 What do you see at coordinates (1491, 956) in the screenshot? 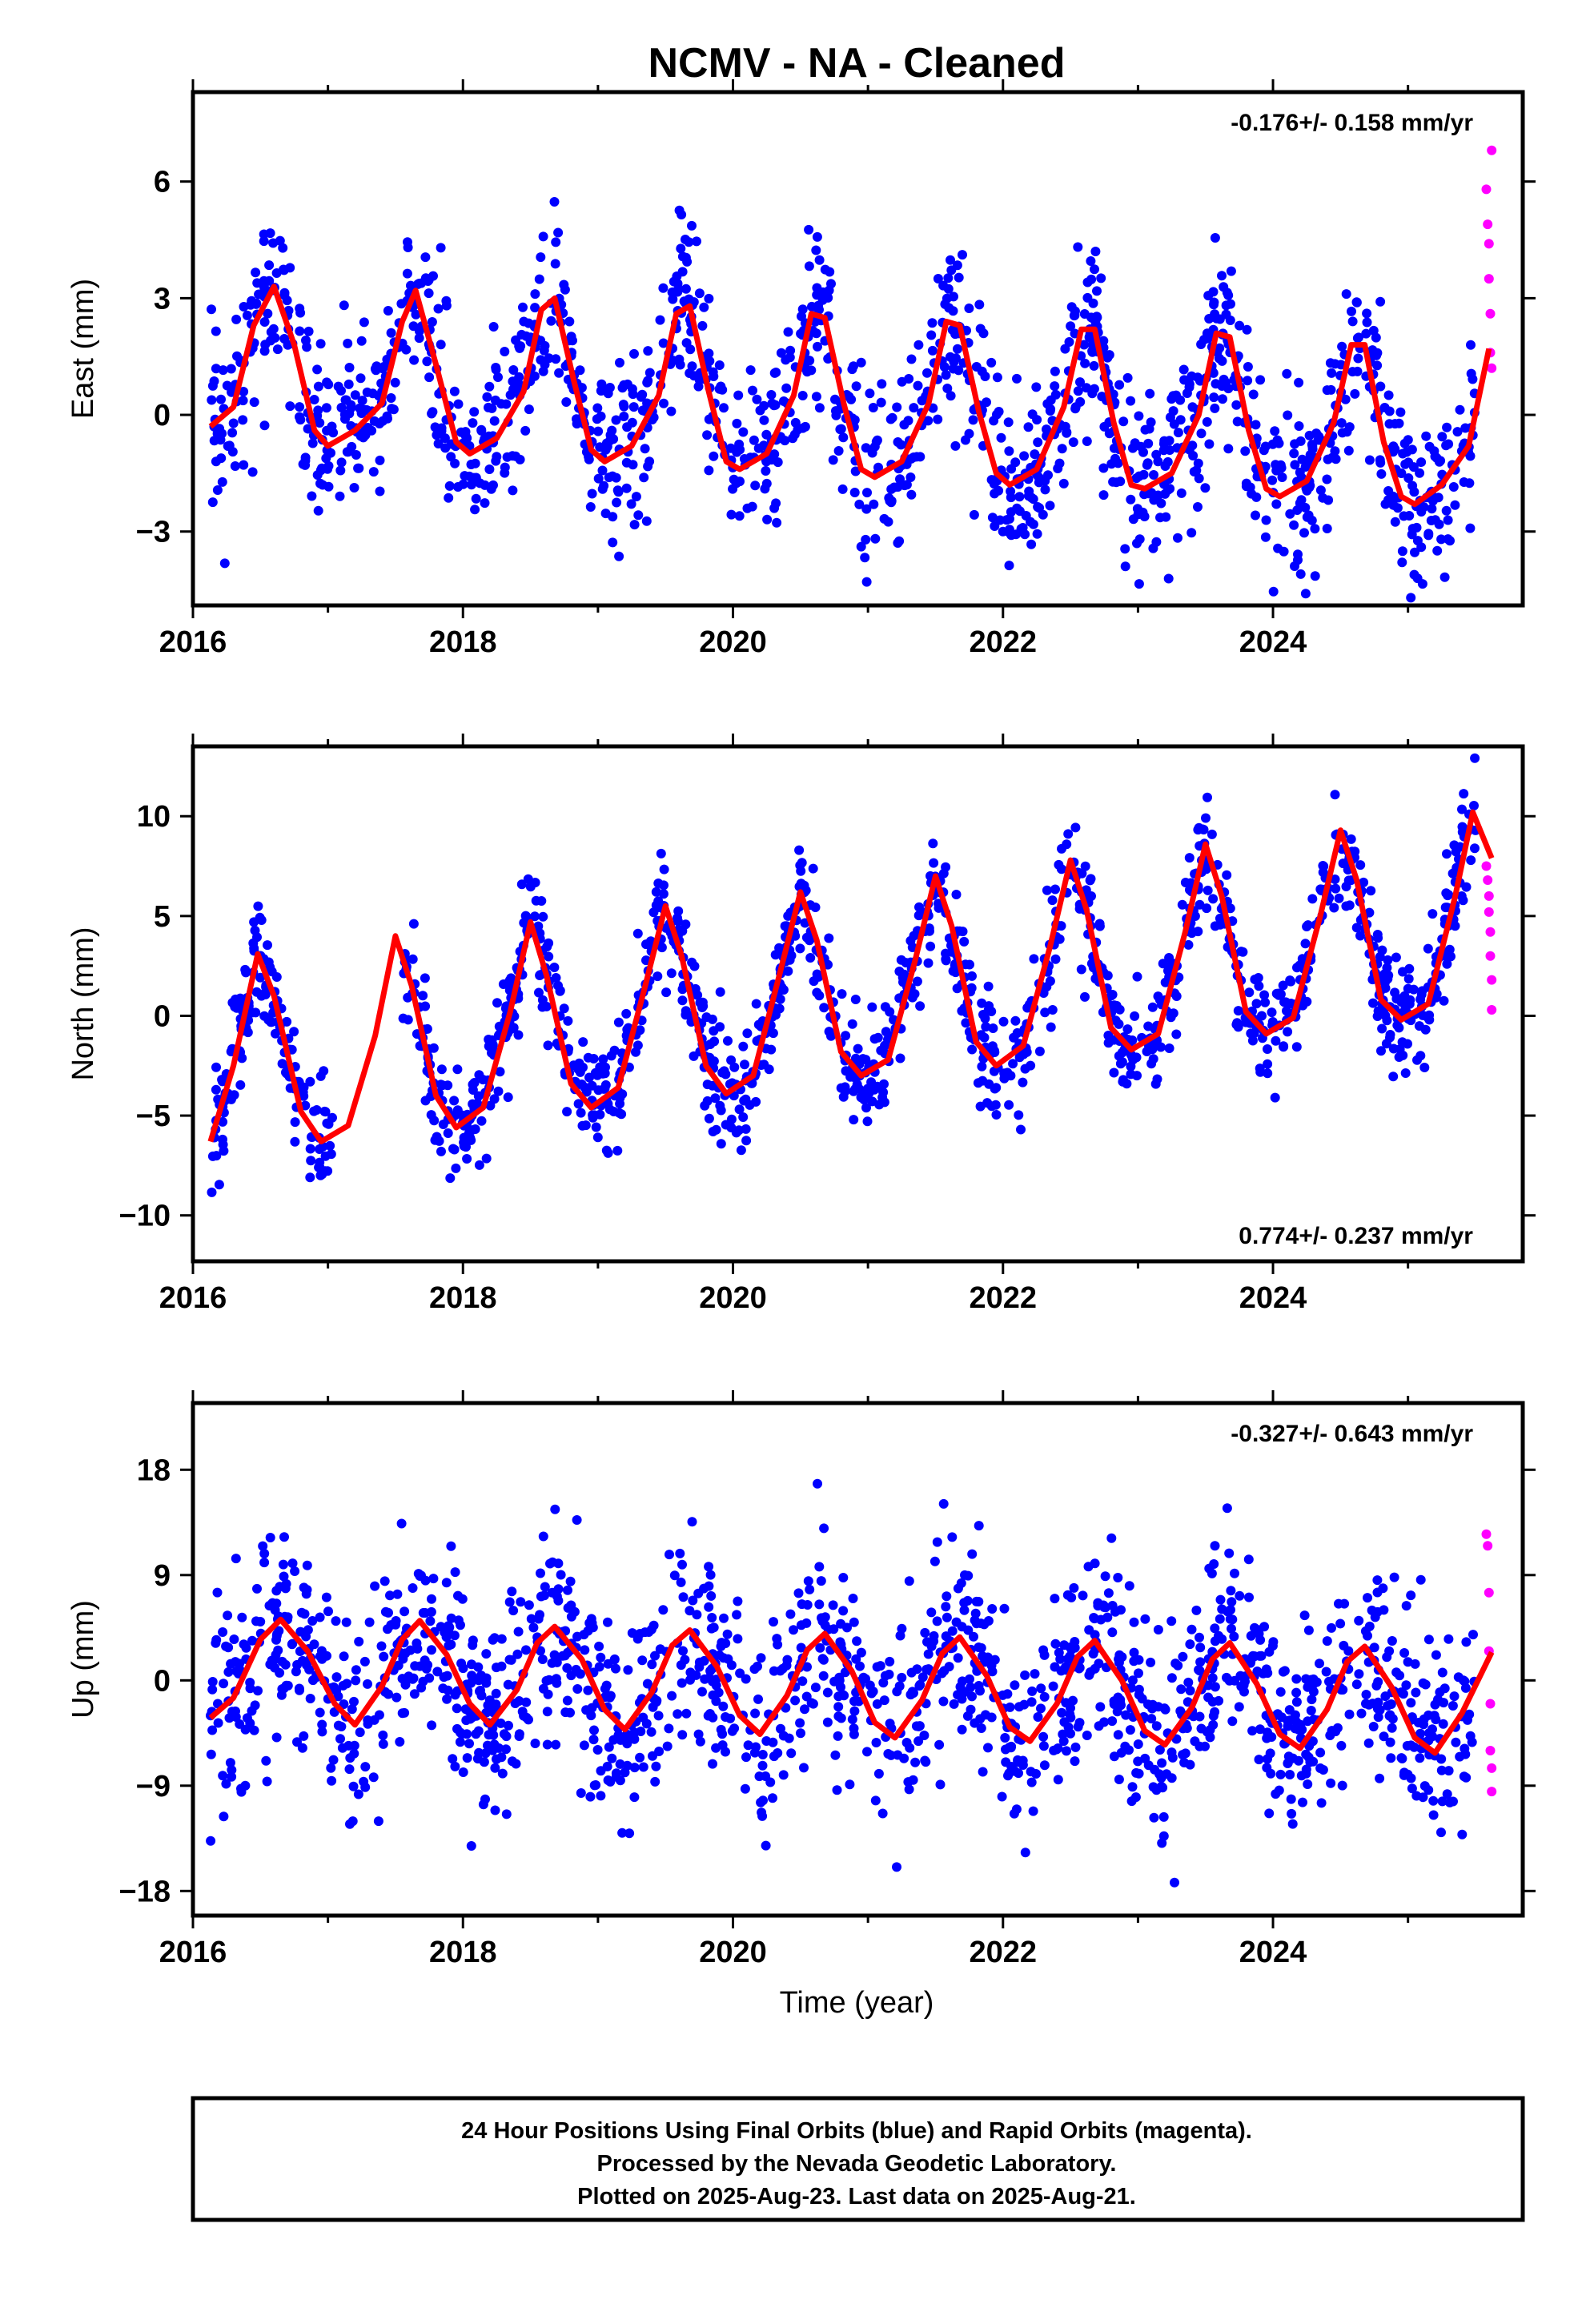
I see `north-rapid-point` at bounding box center [1491, 956].